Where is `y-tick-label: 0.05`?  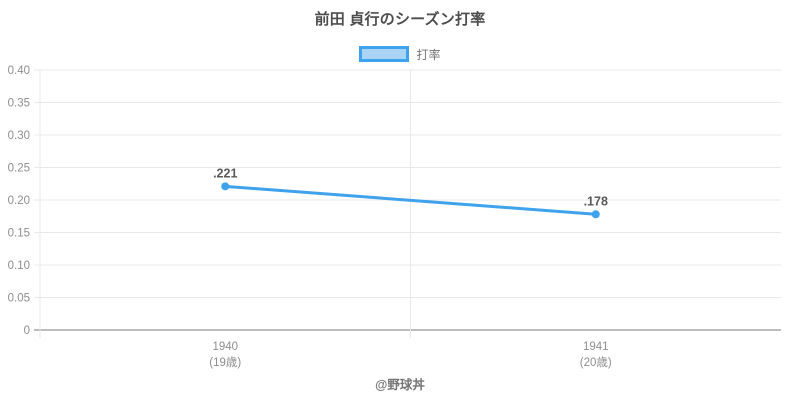 y-tick-label: 0.05 is located at coordinates (19, 299).